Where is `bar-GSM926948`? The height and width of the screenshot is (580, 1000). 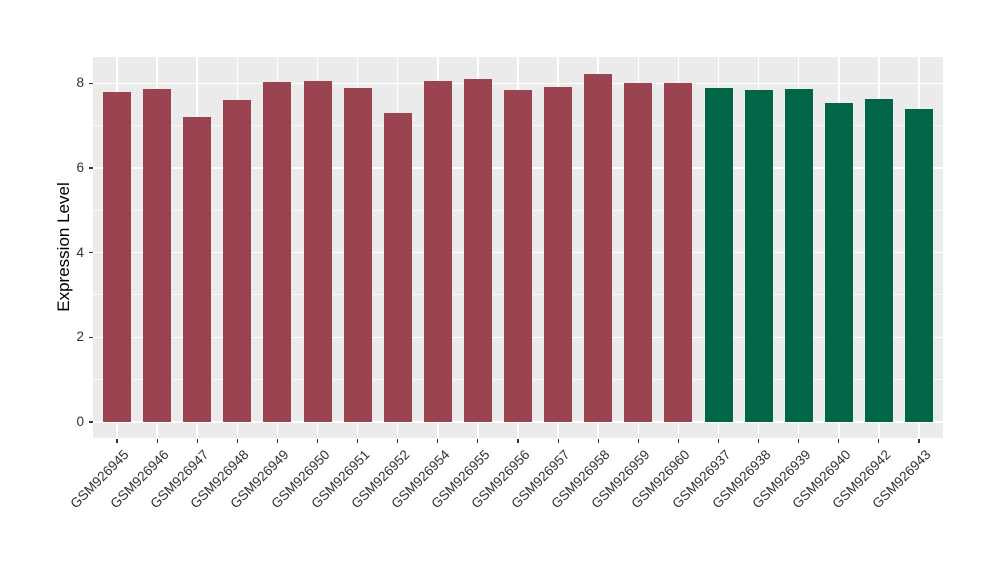 bar-GSM926948 is located at coordinates (237, 261).